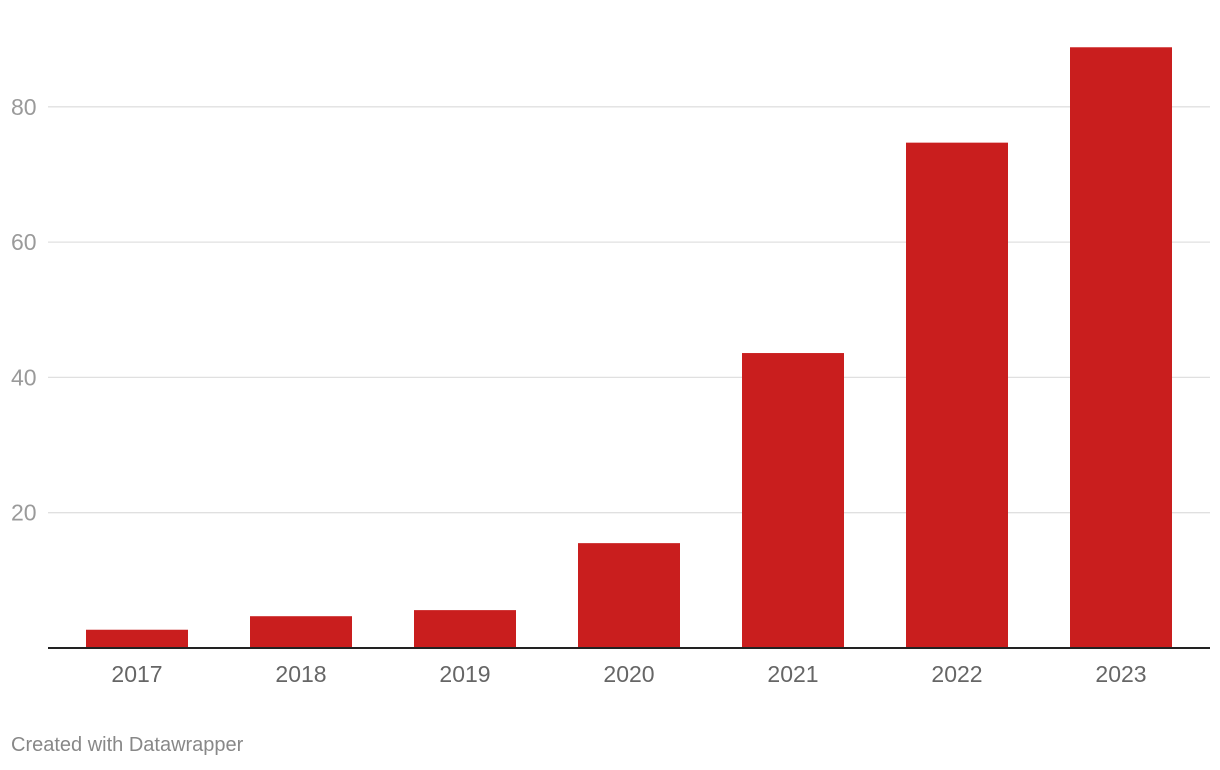 Image resolution: width=1220 pixels, height=770 pixels. What do you see at coordinates (793, 500) in the screenshot?
I see `bar-2021` at bounding box center [793, 500].